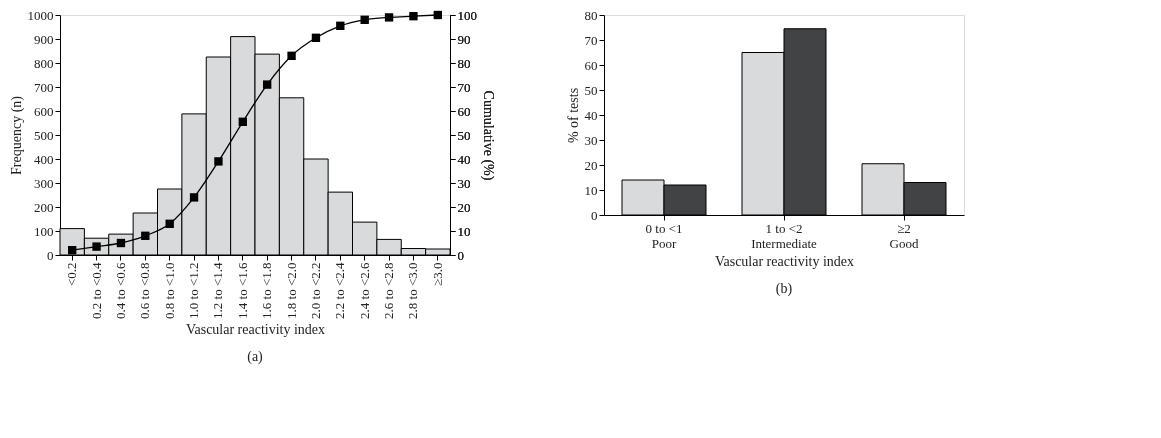 The image size is (1161, 438). I want to click on y2-tick-label: 10, so click(464, 231).